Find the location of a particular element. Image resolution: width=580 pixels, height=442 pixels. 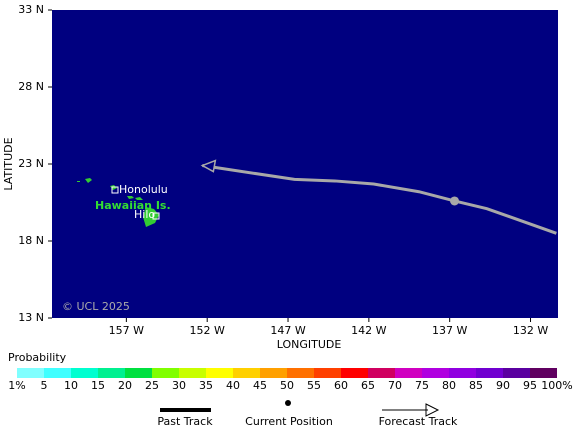

x-tick-label: 142 W is located at coordinates (368, 330).